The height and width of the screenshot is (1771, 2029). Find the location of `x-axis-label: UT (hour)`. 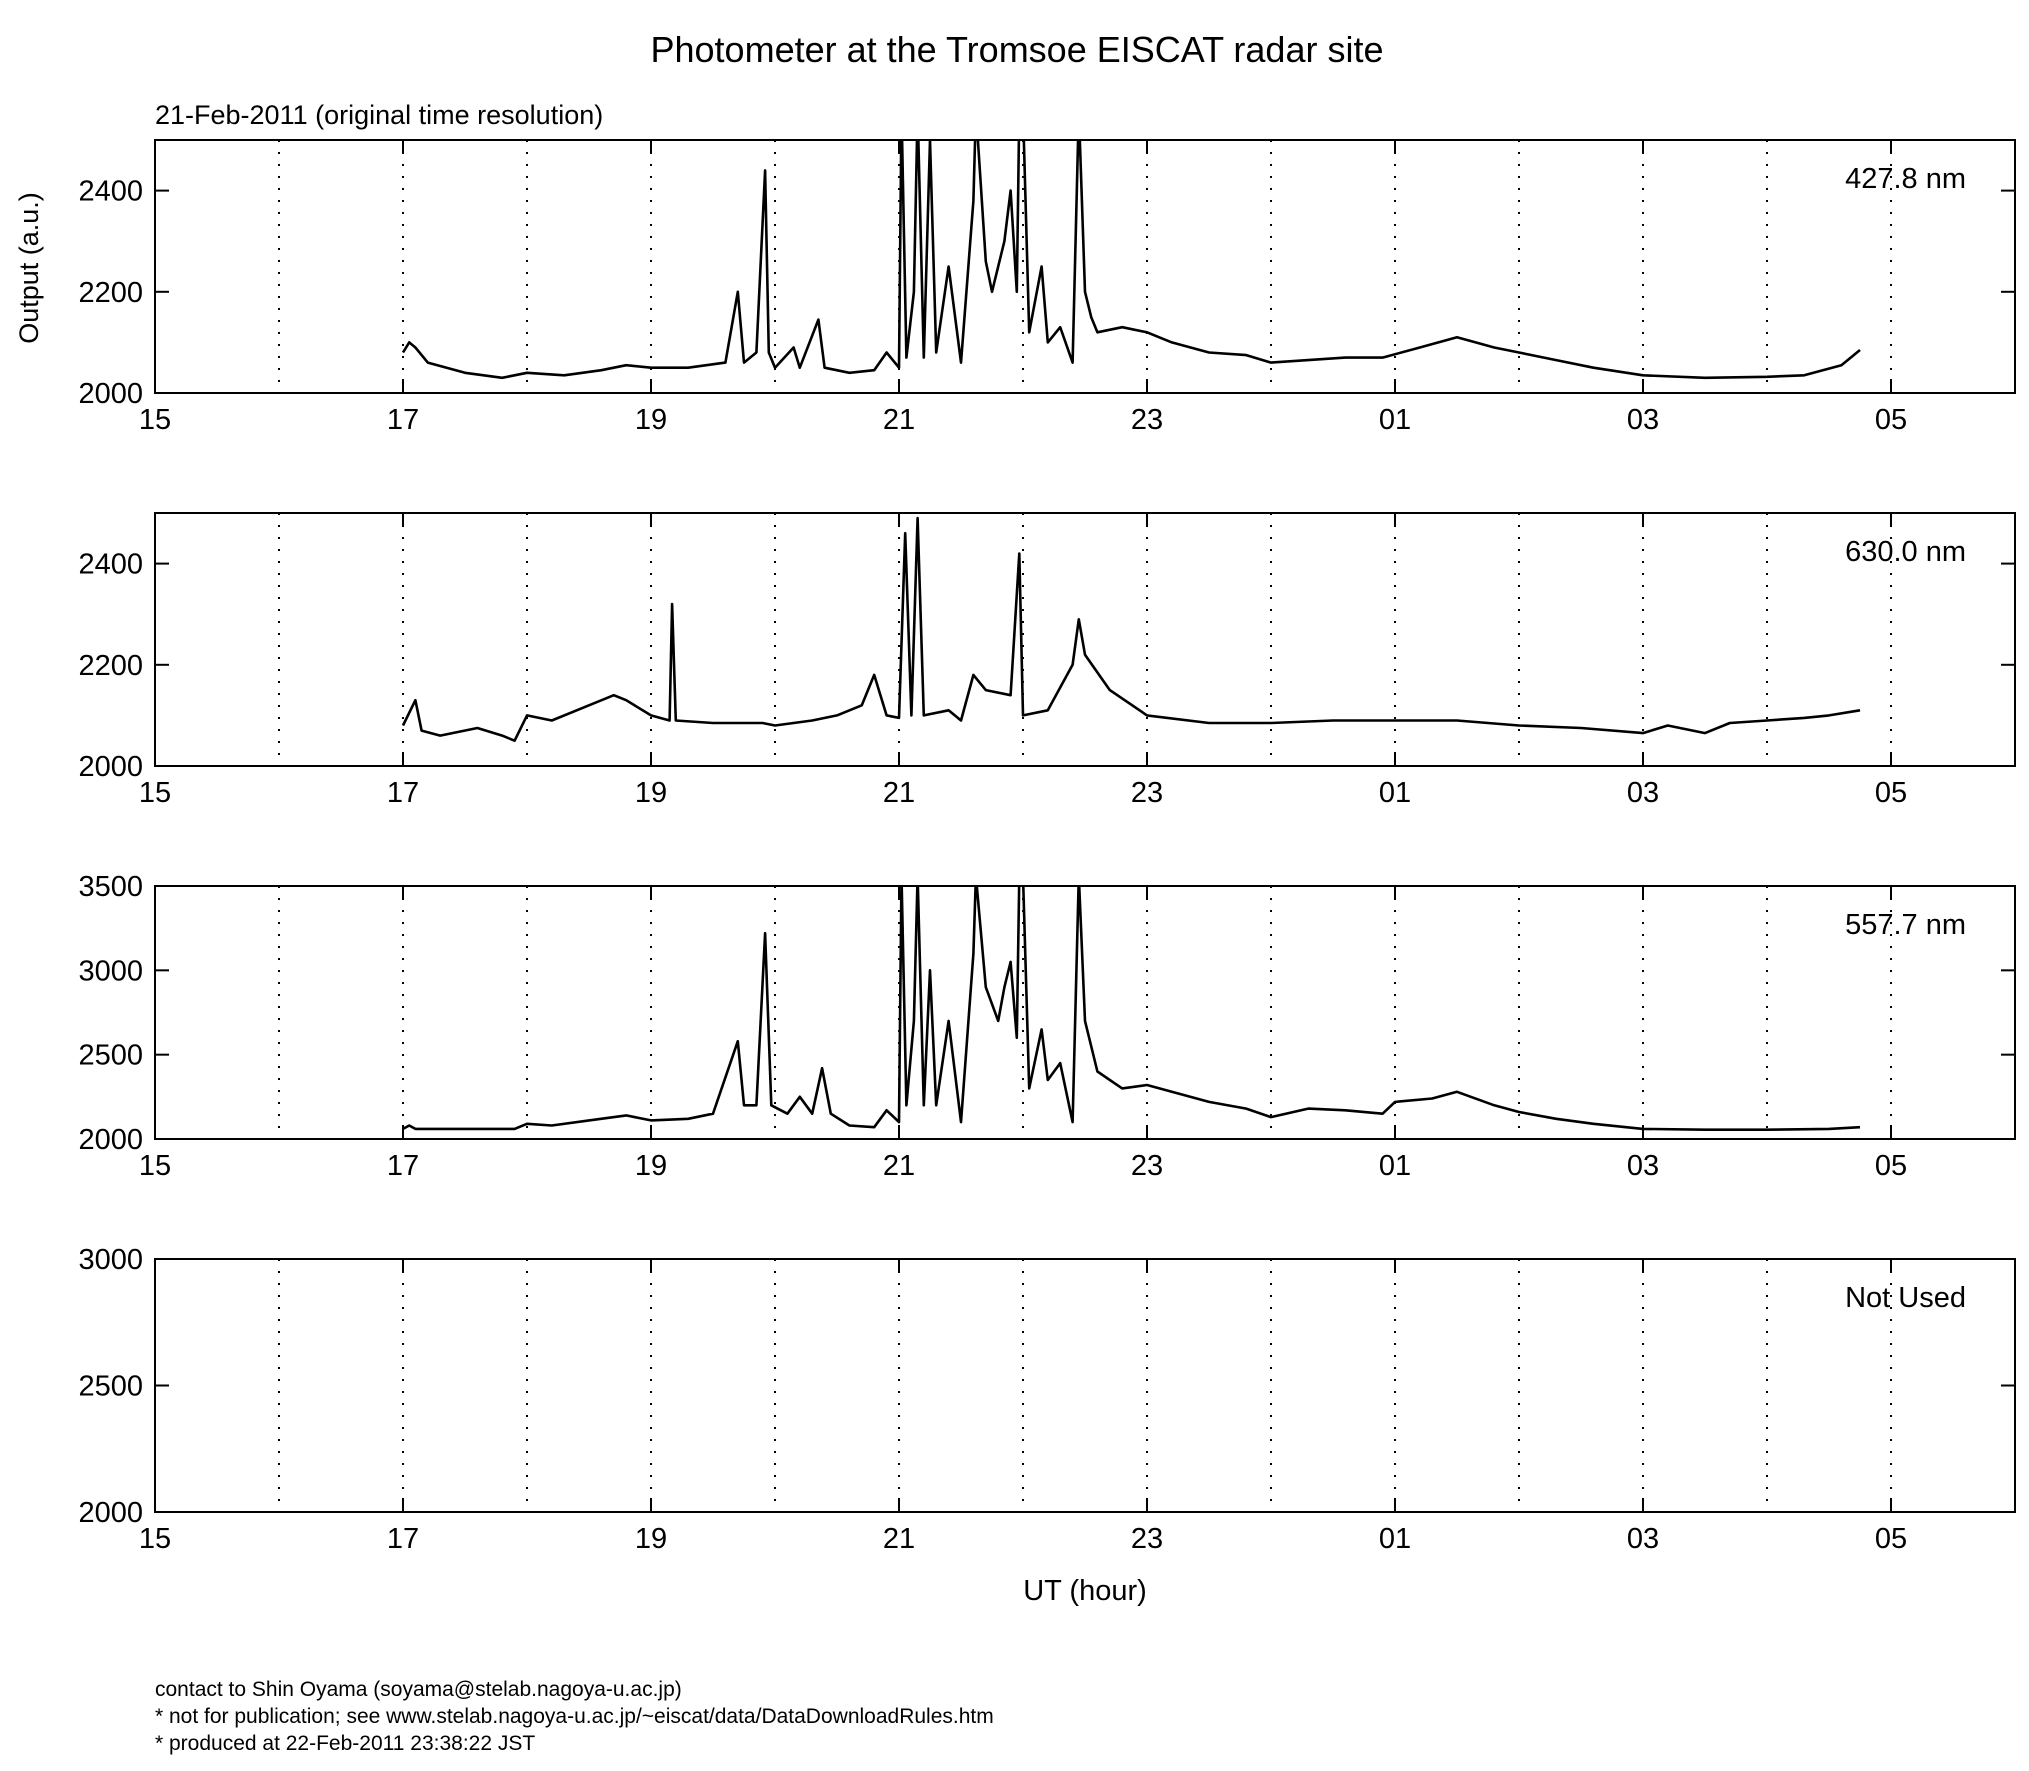

x-axis-label: UT (hour) is located at coordinates (1085, 1591).